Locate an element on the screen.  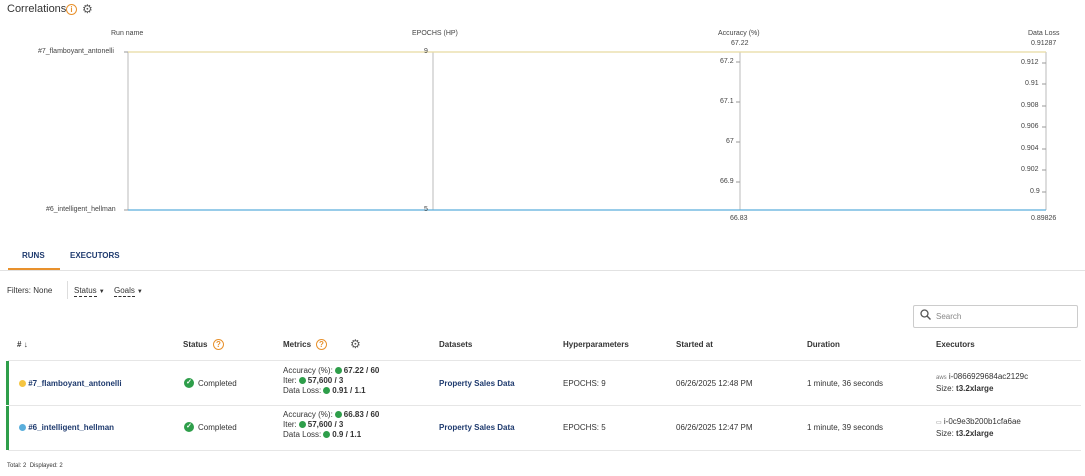
executor-cell: aws i-0866929684ac2129c is located at coordinates (982, 376).